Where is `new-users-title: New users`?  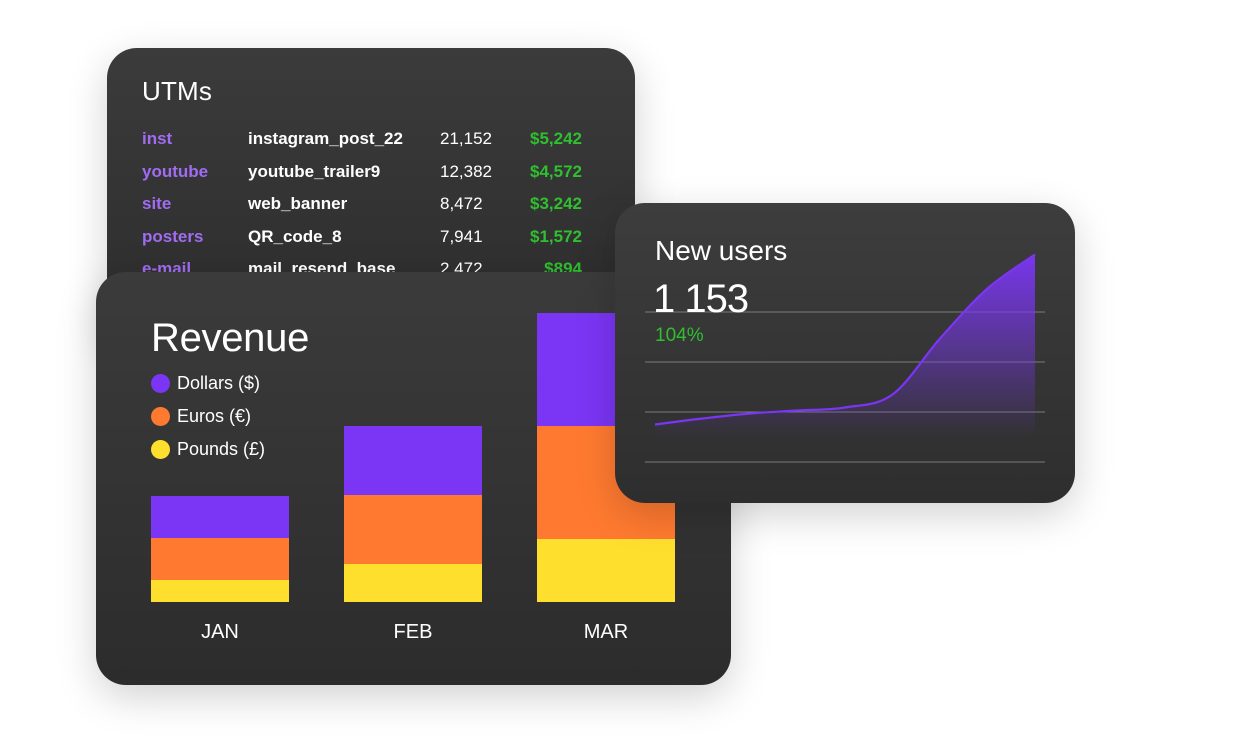 new-users-title: New users is located at coordinates (721, 250).